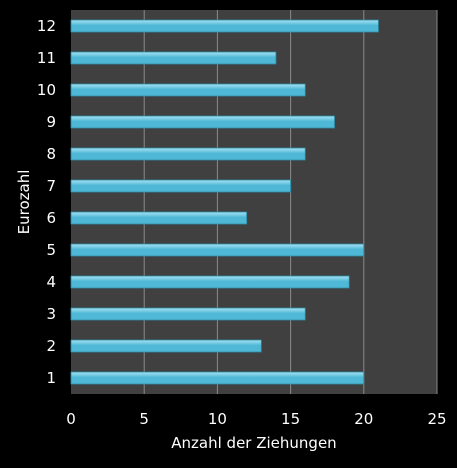 The width and height of the screenshot is (457, 468). What do you see at coordinates (436, 419) in the screenshot?
I see `x-tick-label: 25` at bounding box center [436, 419].